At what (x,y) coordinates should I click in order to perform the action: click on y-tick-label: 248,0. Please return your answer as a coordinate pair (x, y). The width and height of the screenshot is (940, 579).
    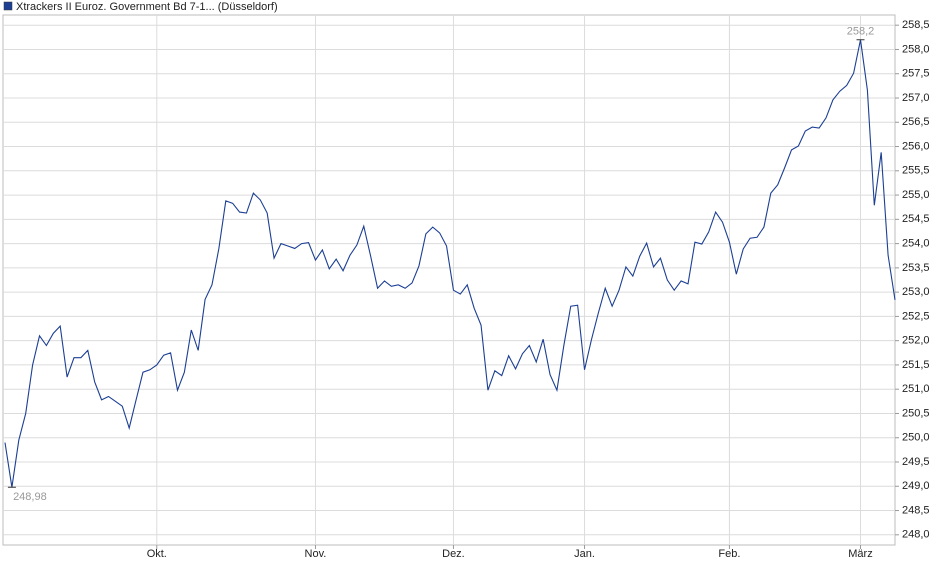
    Looking at the image, I should click on (916, 535).